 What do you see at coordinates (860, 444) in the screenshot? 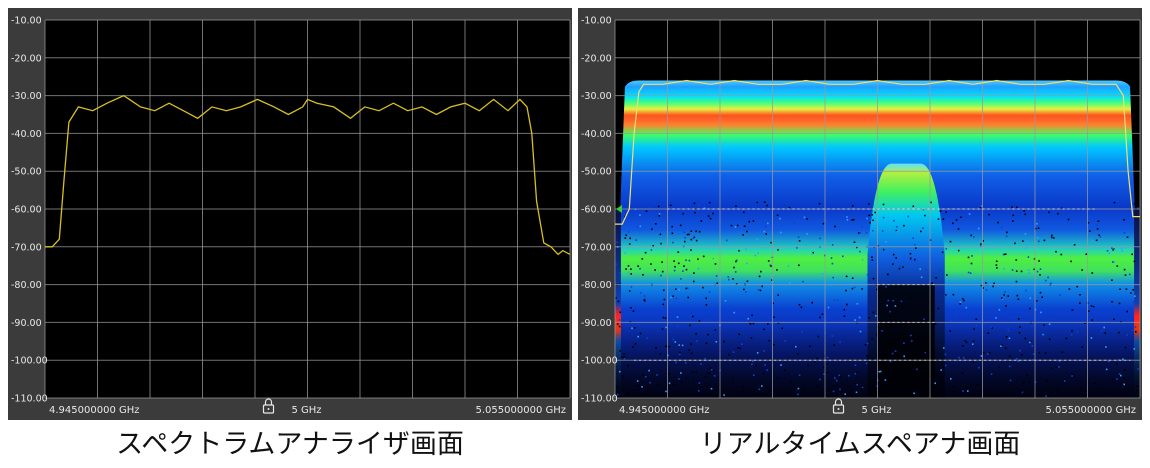
I see `realtime-caption: リアルタイムスペアナ画面` at bounding box center [860, 444].